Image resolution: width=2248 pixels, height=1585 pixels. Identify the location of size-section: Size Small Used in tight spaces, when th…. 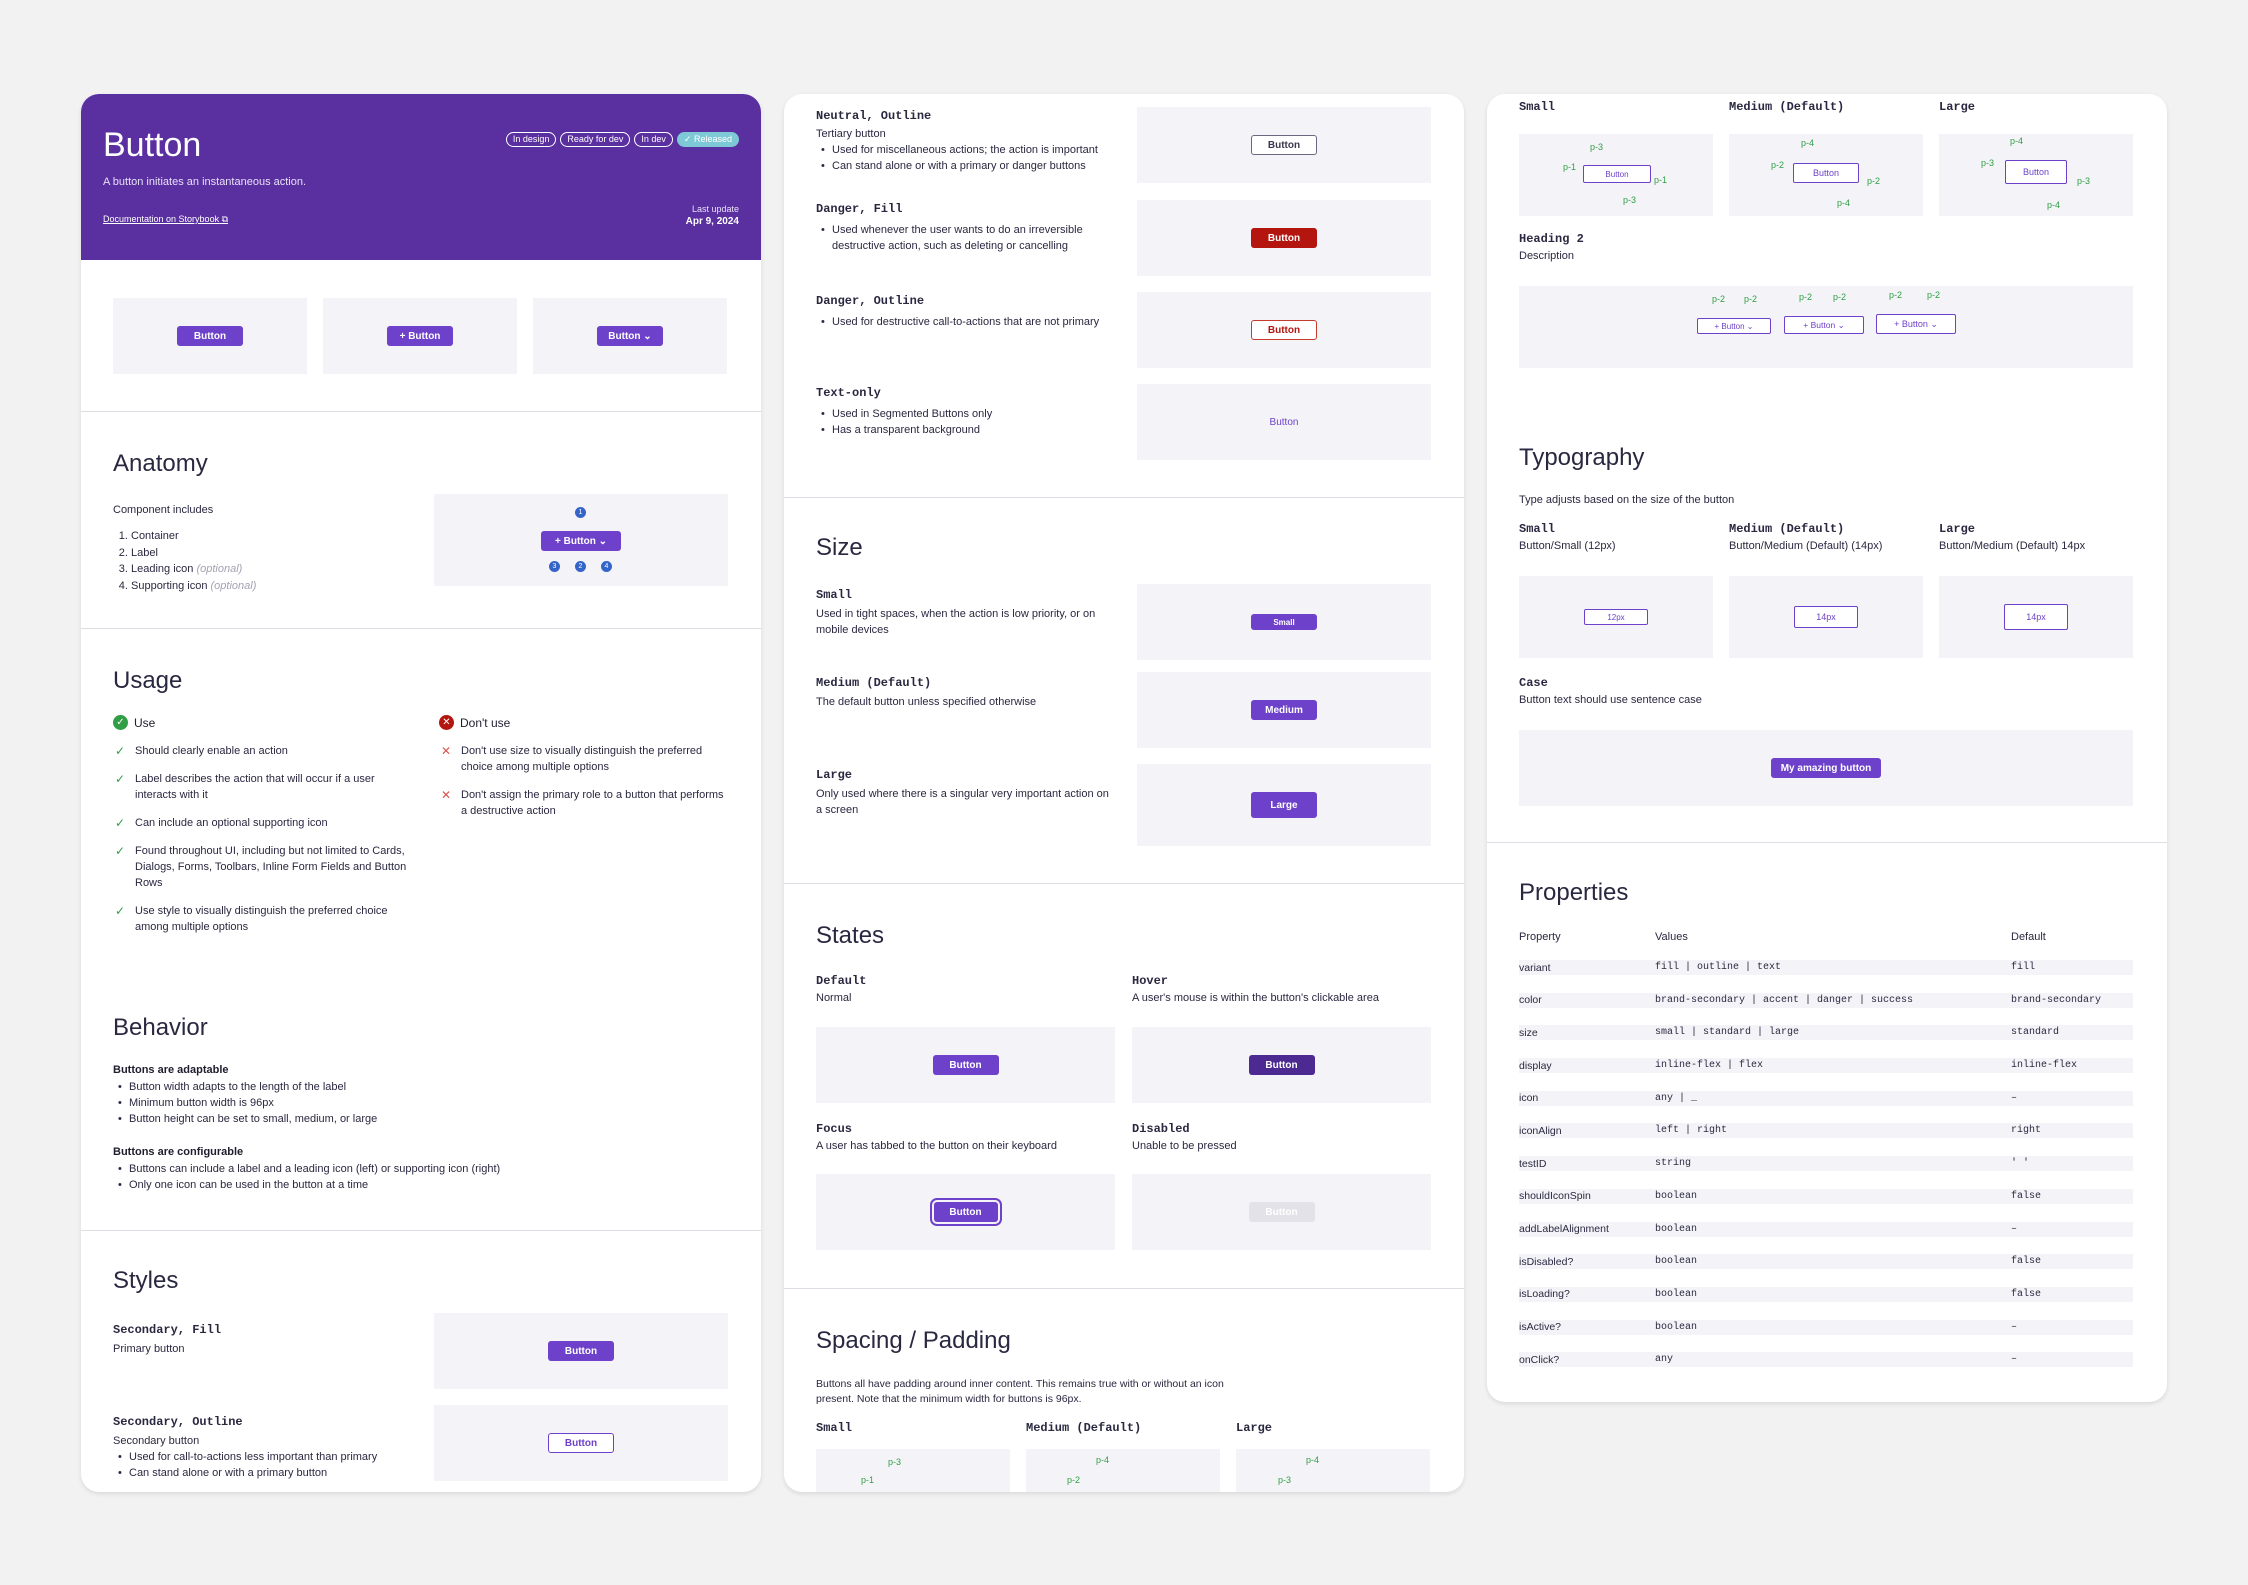
(1124, 690).